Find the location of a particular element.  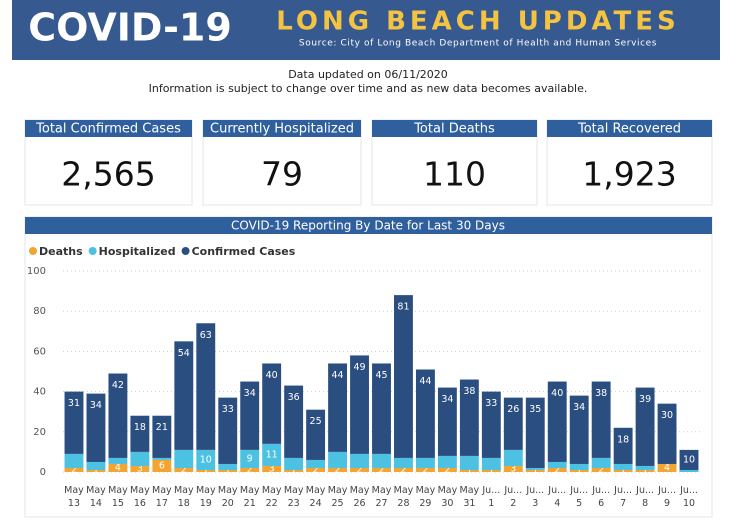

data-label: 9 is located at coordinates (250, 458).